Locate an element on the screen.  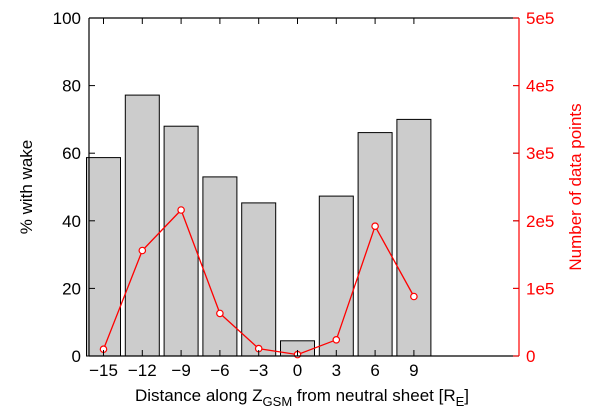
x-axis-label-main: Distance along Z is located at coordinates (199, 395).